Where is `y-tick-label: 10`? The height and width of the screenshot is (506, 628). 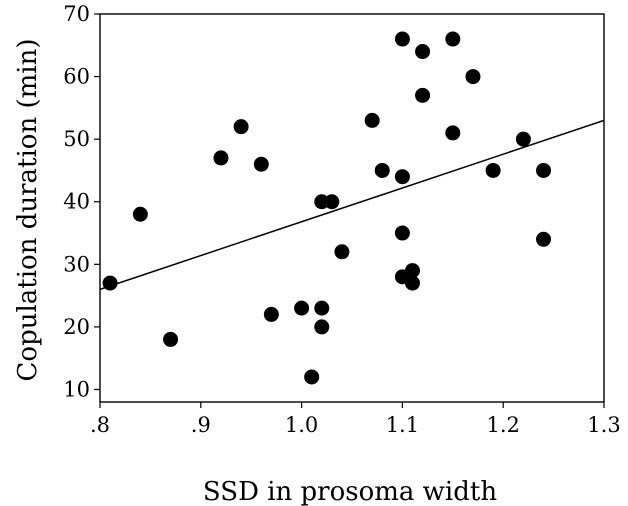
y-tick-label: 10 is located at coordinates (76, 389).